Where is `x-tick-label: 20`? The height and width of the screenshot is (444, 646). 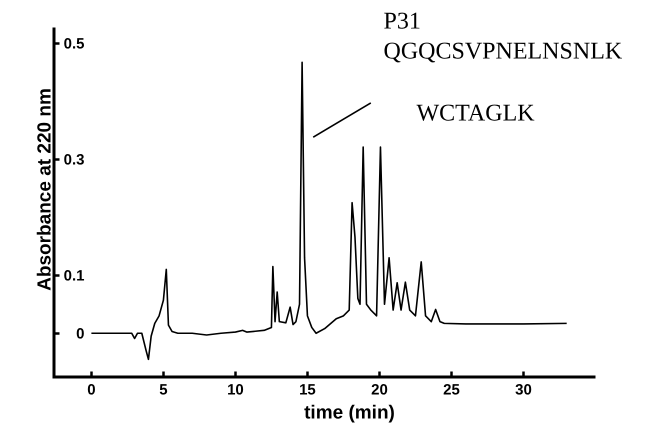
x-tick-label: 20 is located at coordinates (379, 390).